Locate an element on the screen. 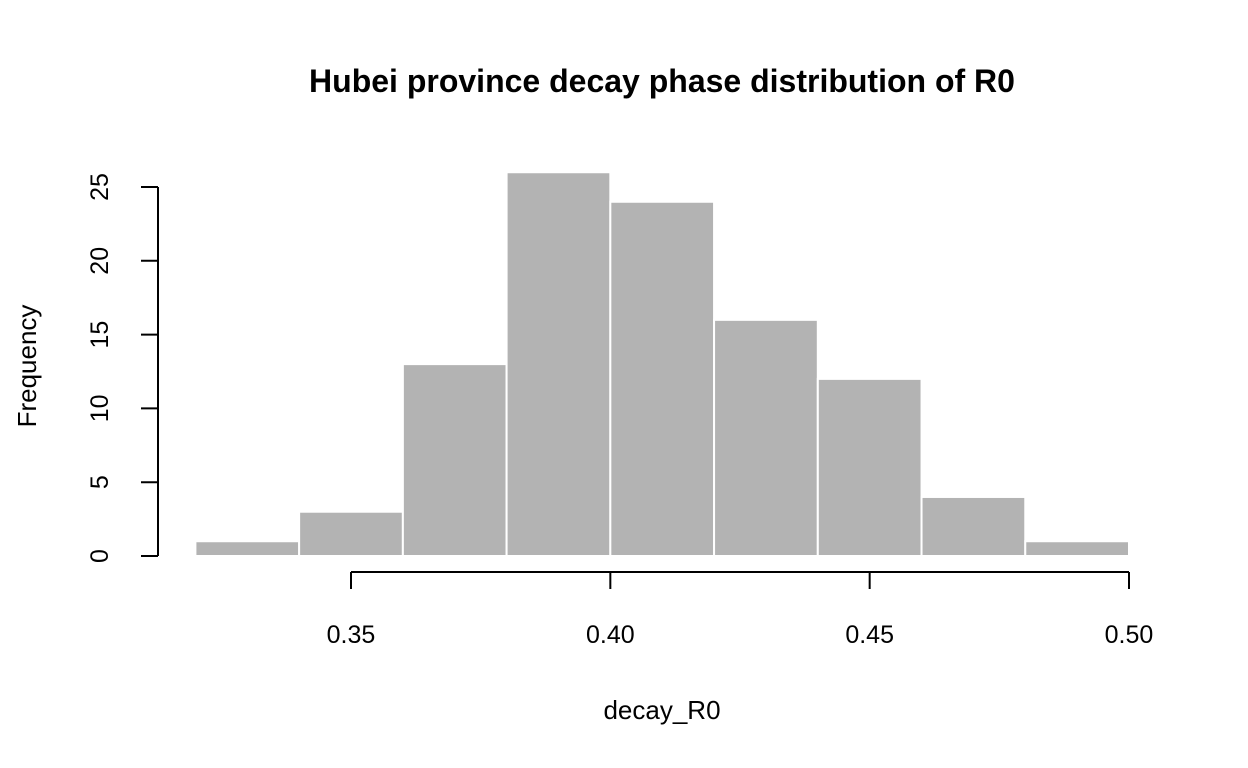  x-tick-label: 0.40 is located at coordinates (610, 635).